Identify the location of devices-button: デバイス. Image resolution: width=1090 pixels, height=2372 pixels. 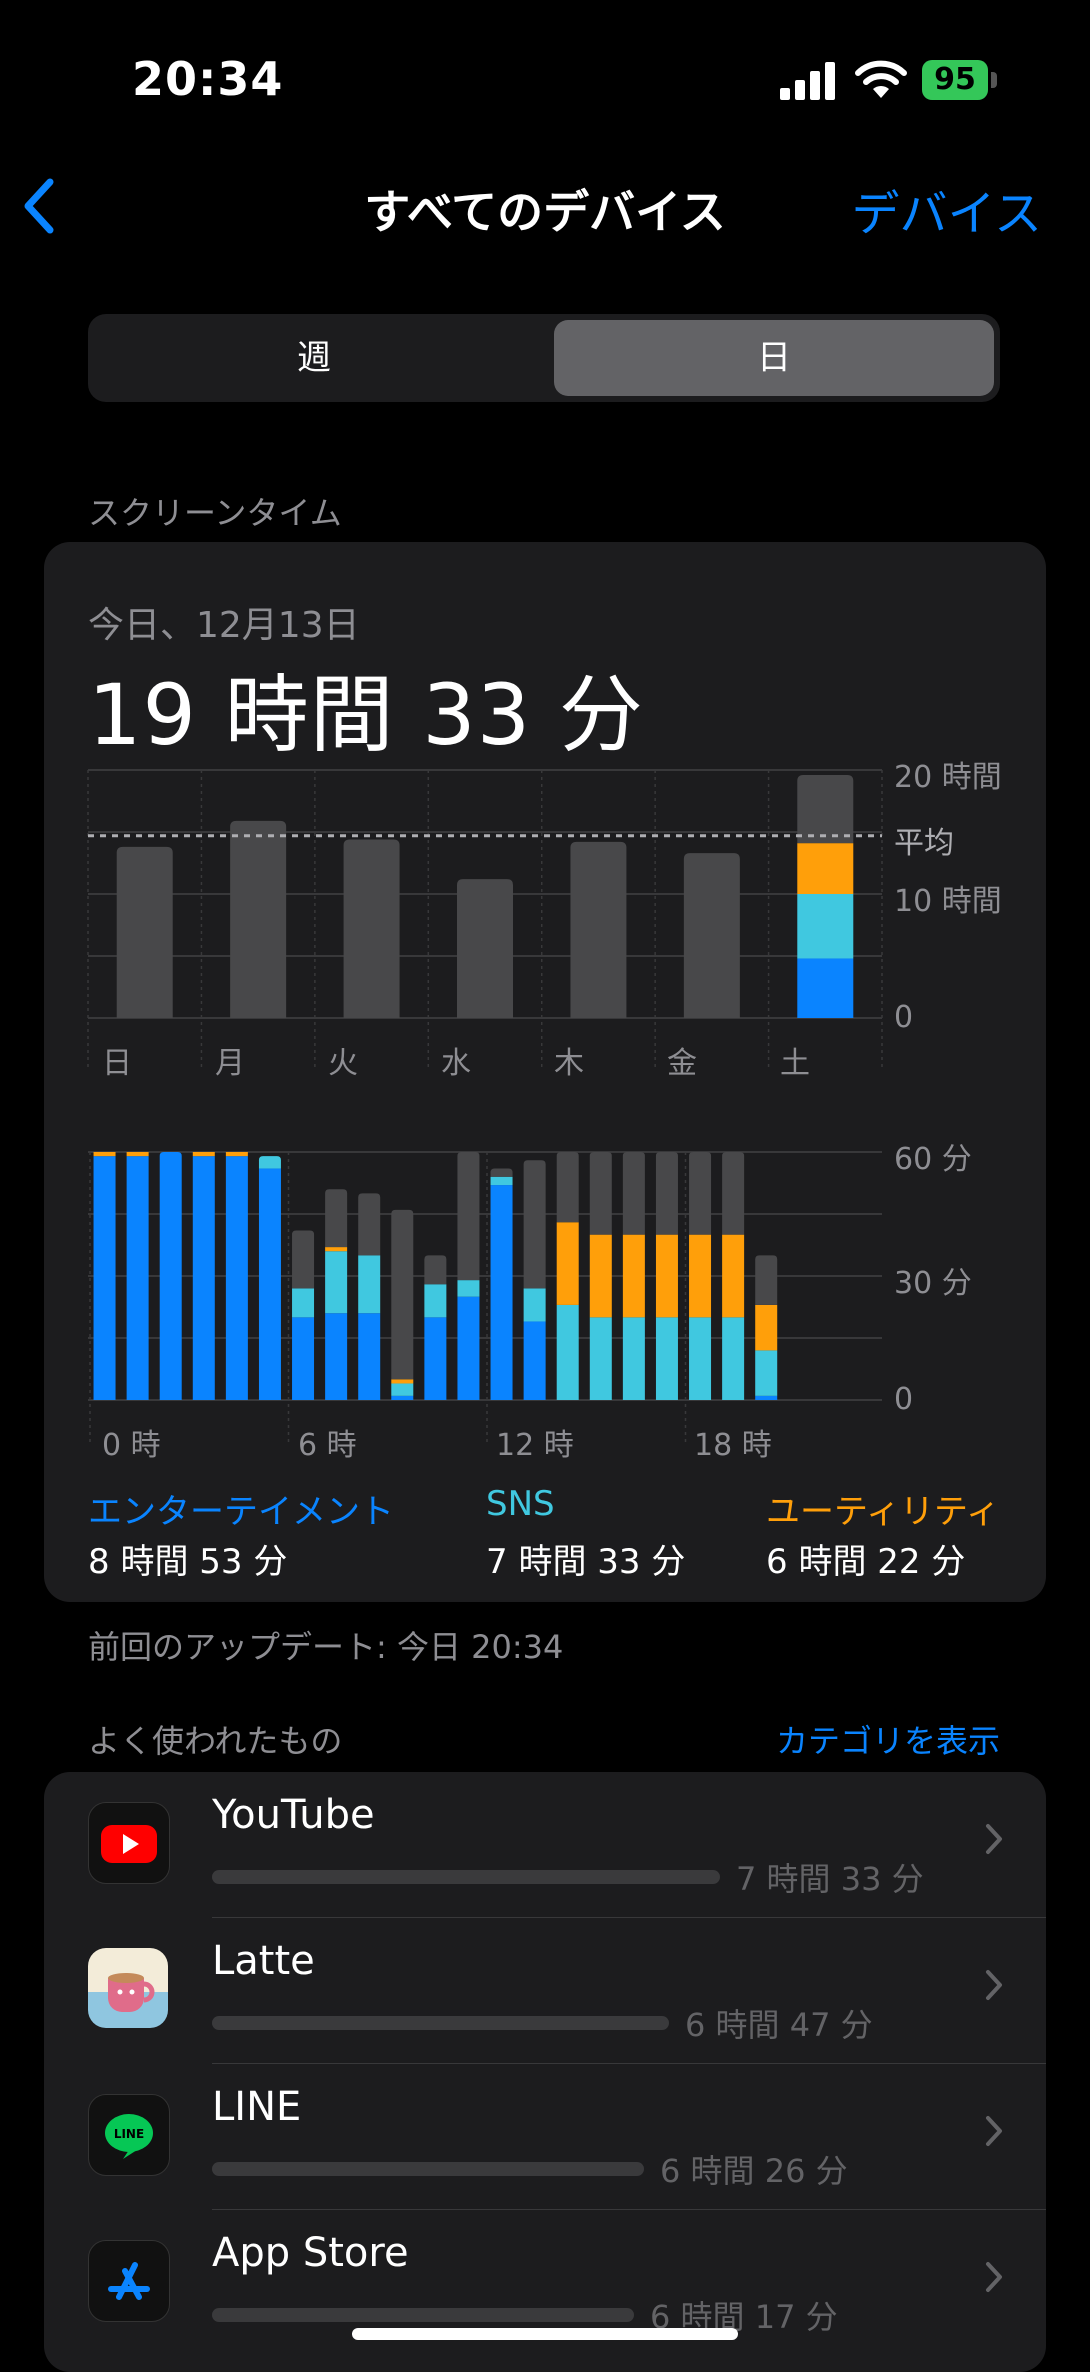
(946, 214).